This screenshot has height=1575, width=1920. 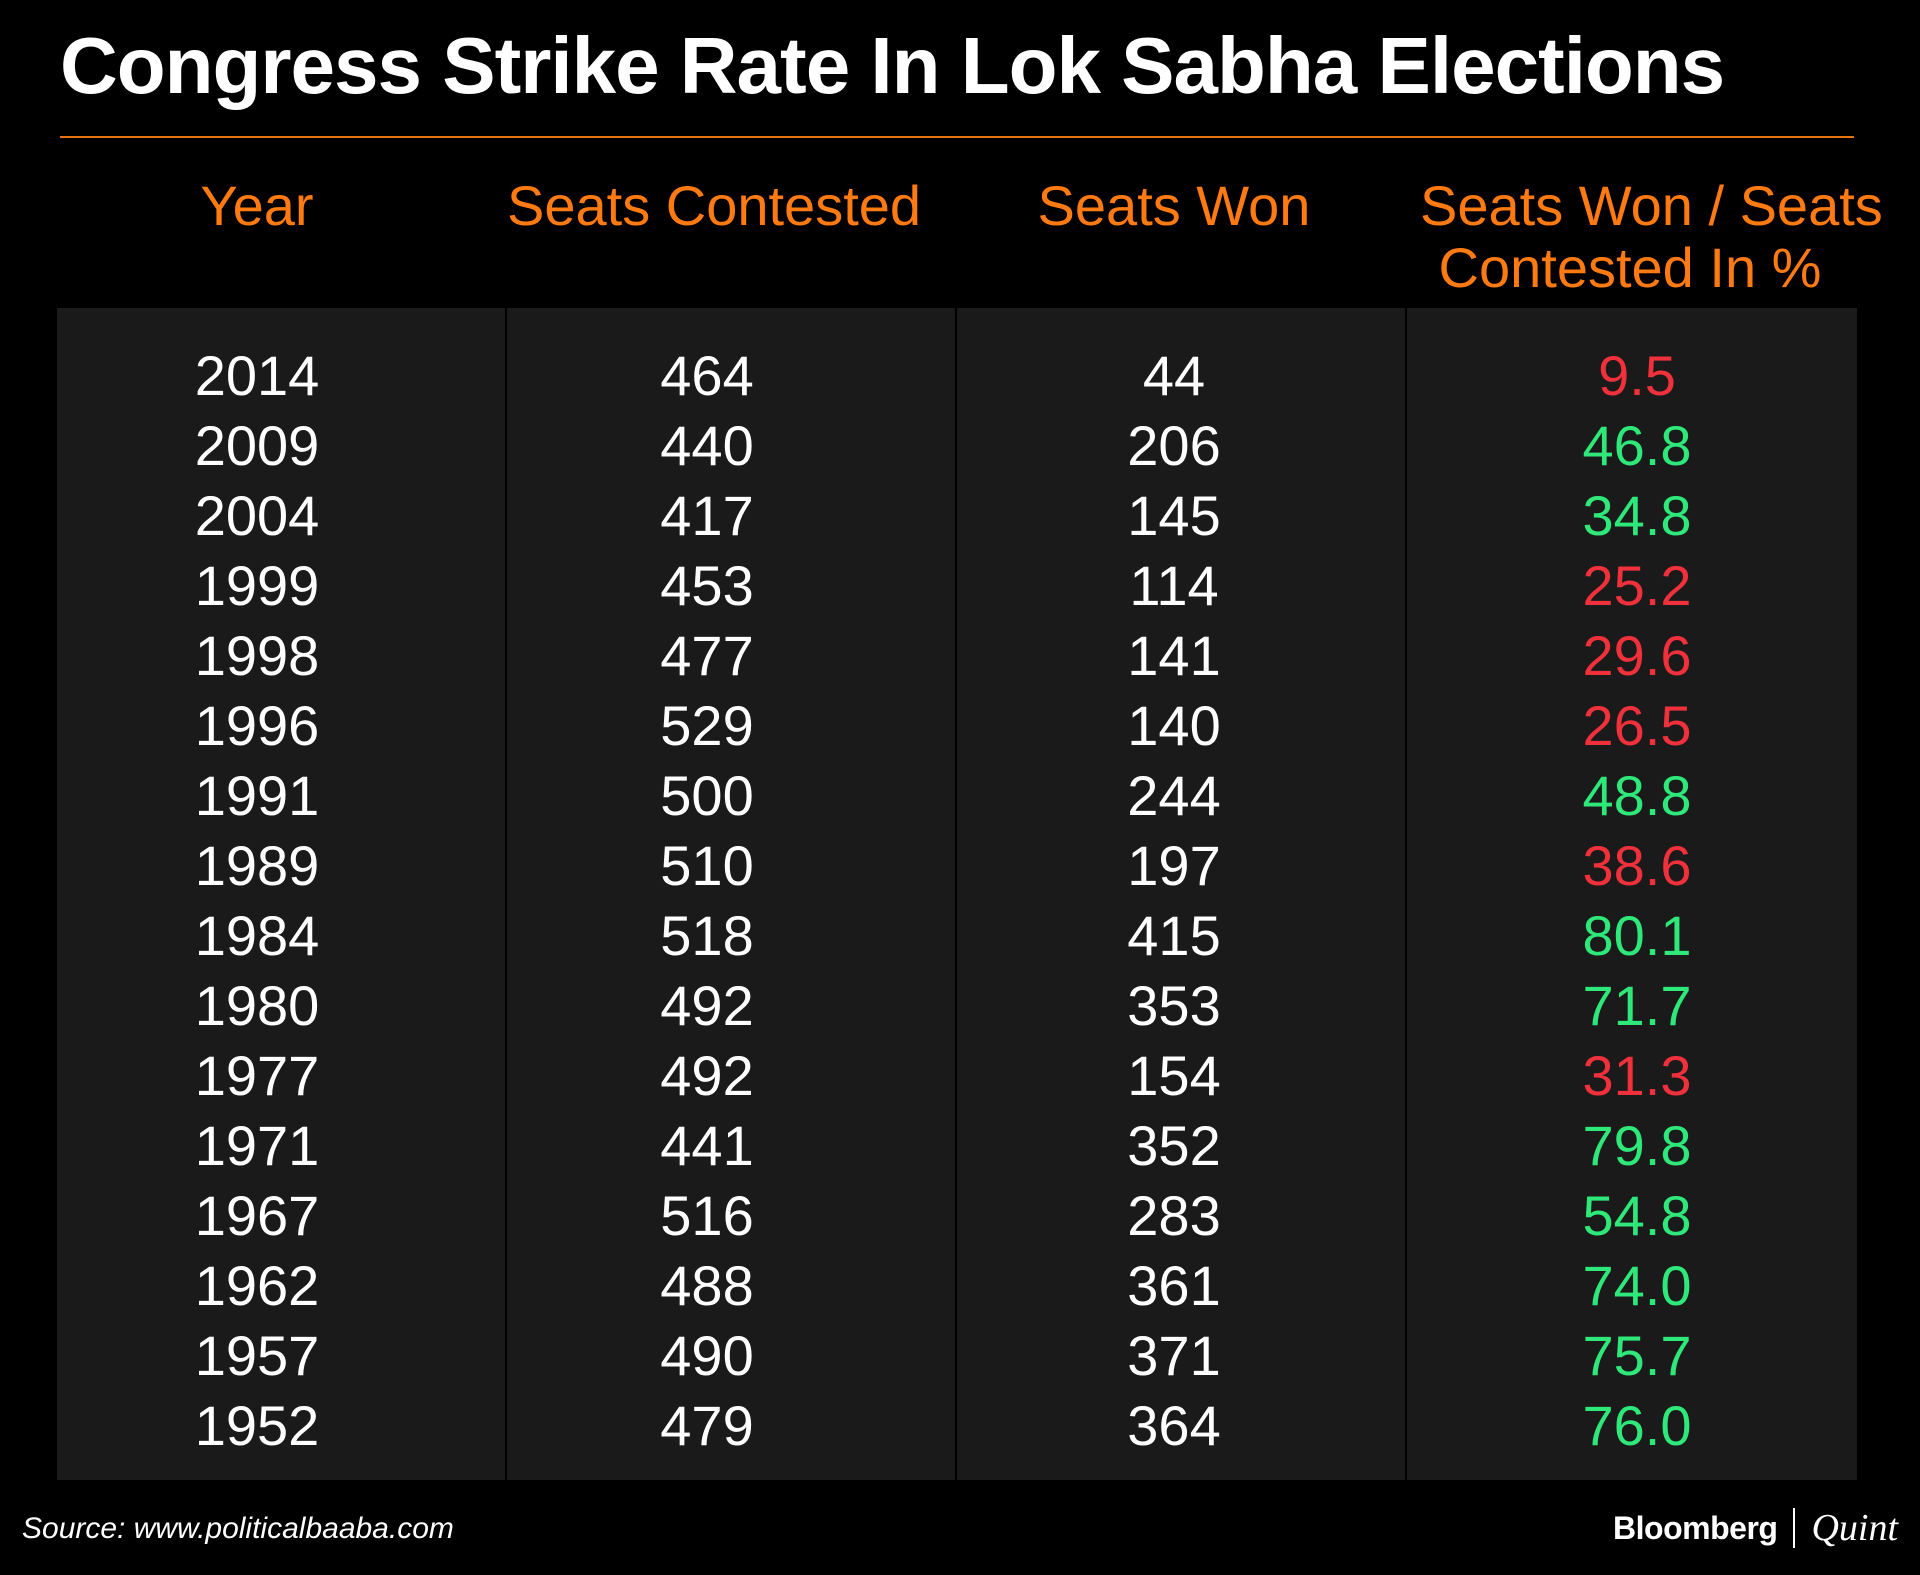 What do you see at coordinates (257, 1425) in the screenshot?
I see `cell-year: 1952` at bounding box center [257, 1425].